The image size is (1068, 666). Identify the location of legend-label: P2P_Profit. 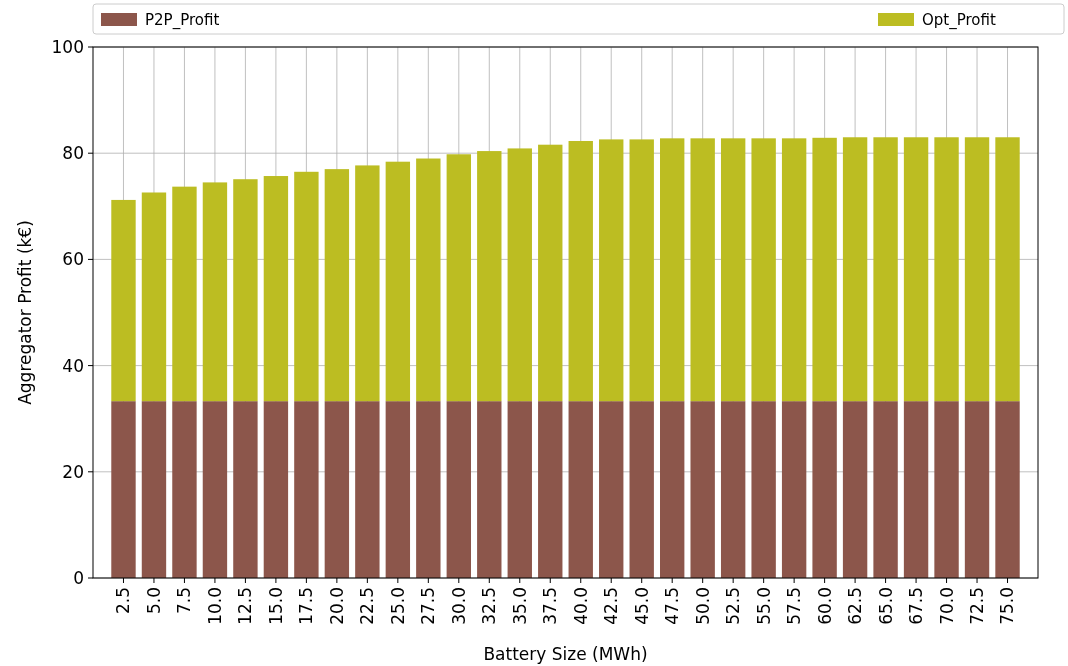
(182, 21).